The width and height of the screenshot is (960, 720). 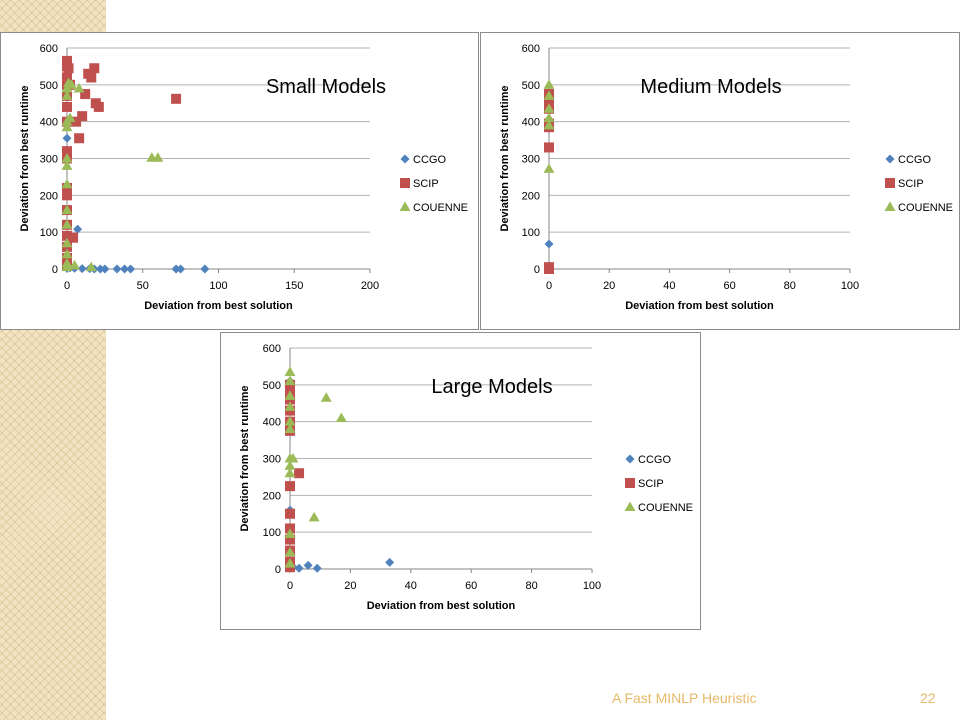 I want to click on series-couenne, so click(x=315, y=467).